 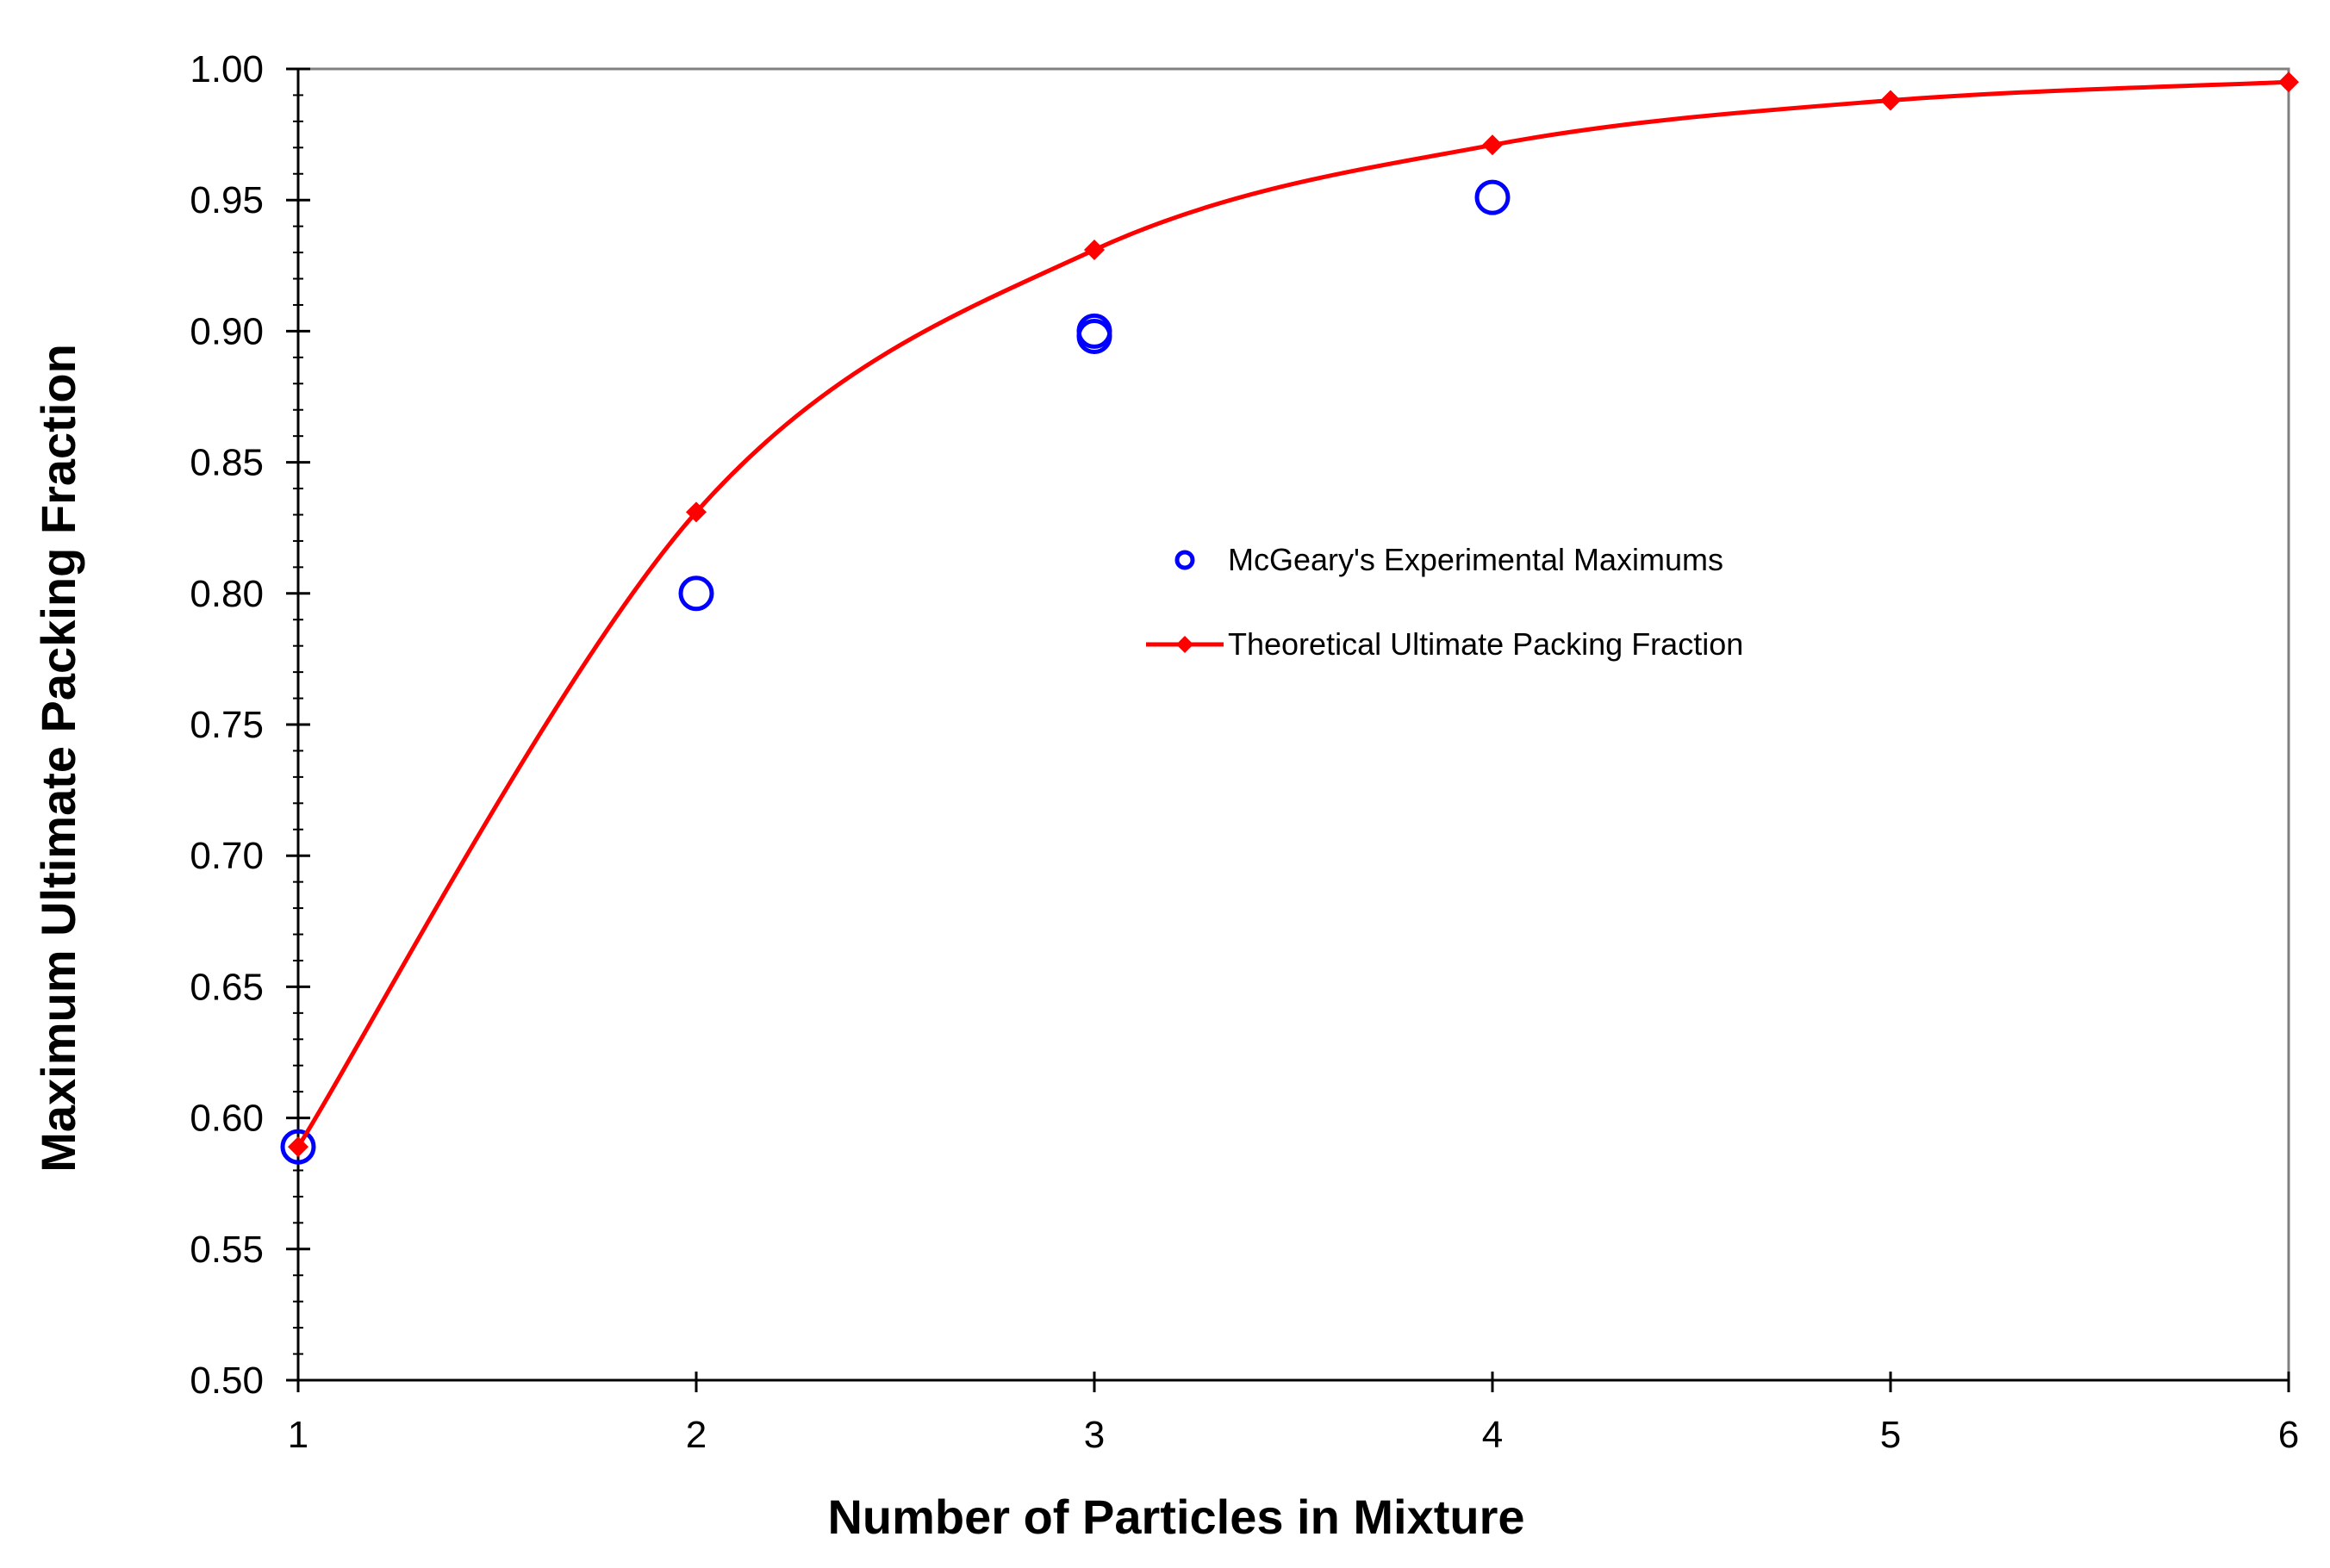 What do you see at coordinates (2288, 1435) in the screenshot?
I see `x-tick-label: 6` at bounding box center [2288, 1435].